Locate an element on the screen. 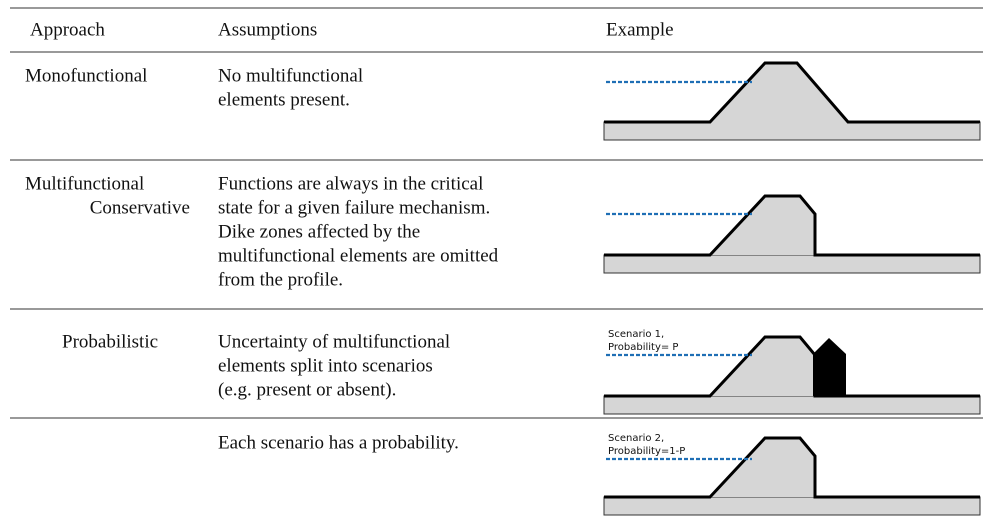  scenario-label: Scenario 2, is located at coordinates (636, 438).